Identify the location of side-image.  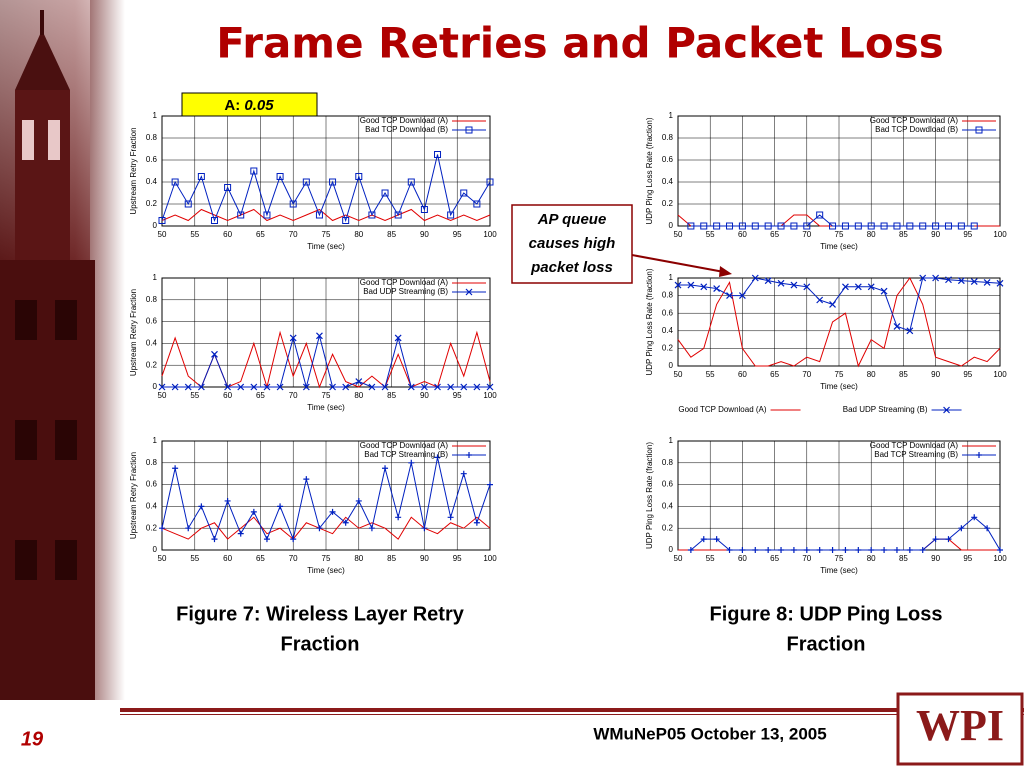
(62, 350).